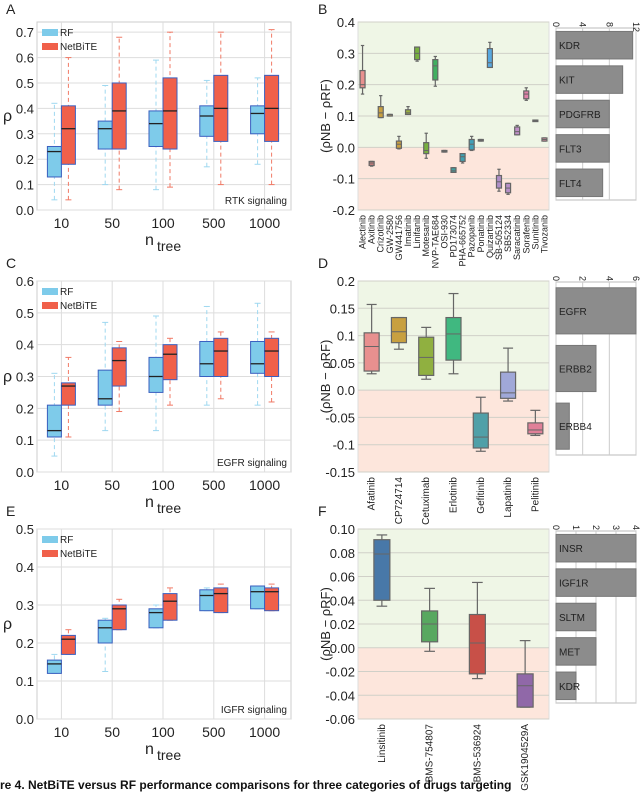  I want to click on drug-label: Sunitinib, so click(535, 232).